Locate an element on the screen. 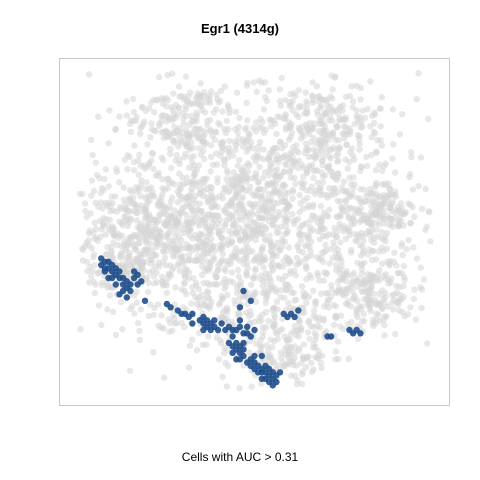 Image resolution: width=480 pixels, height=480 pixels. x-axis-label: Cells with AUC > 0.31 is located at coordinates (240, 457).